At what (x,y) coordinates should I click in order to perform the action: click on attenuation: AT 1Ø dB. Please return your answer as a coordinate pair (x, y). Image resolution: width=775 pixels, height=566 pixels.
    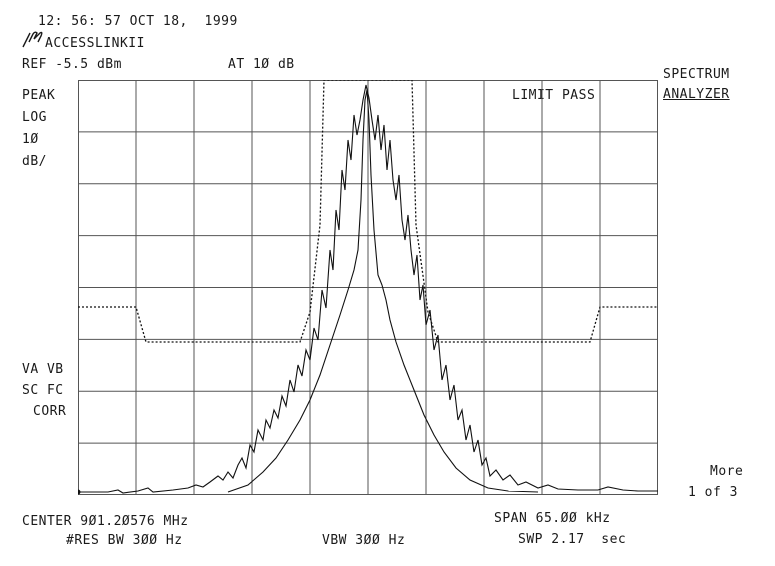
    Looking at the image, I should click on (261, 64).